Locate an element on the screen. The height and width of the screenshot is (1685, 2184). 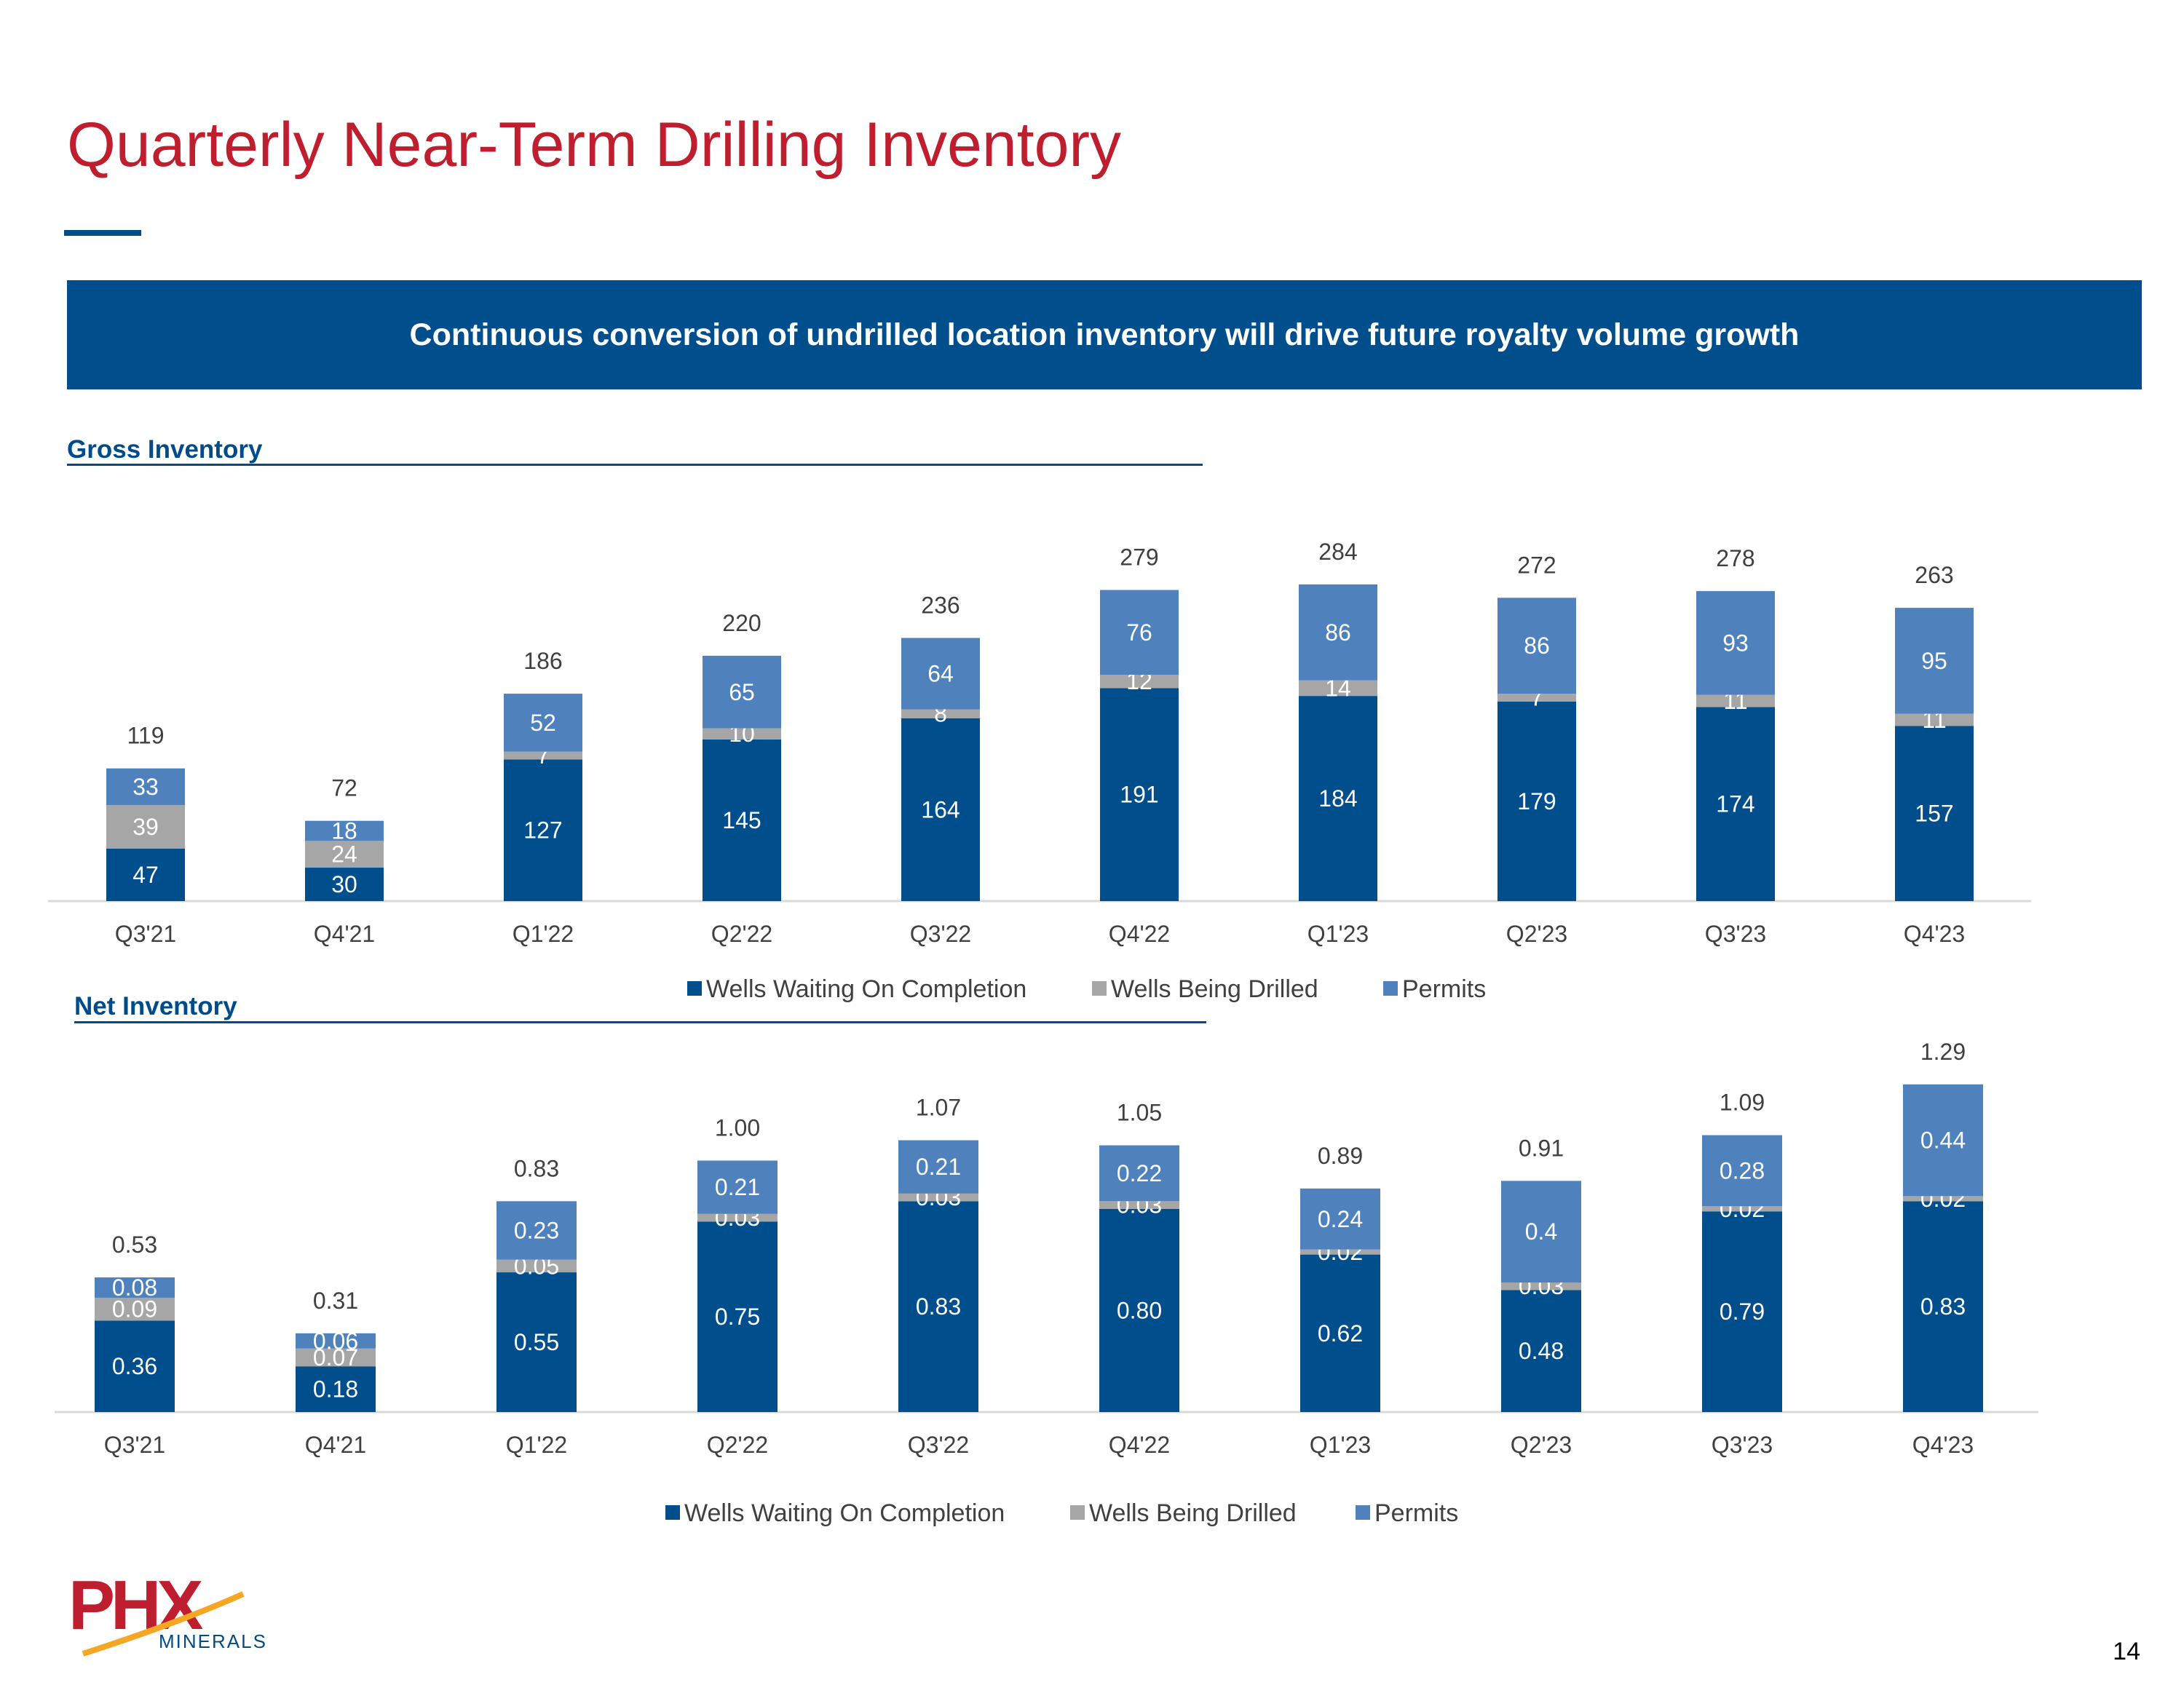
net-tick-8: Q3'23 is located at coordinates (1742, 1445).